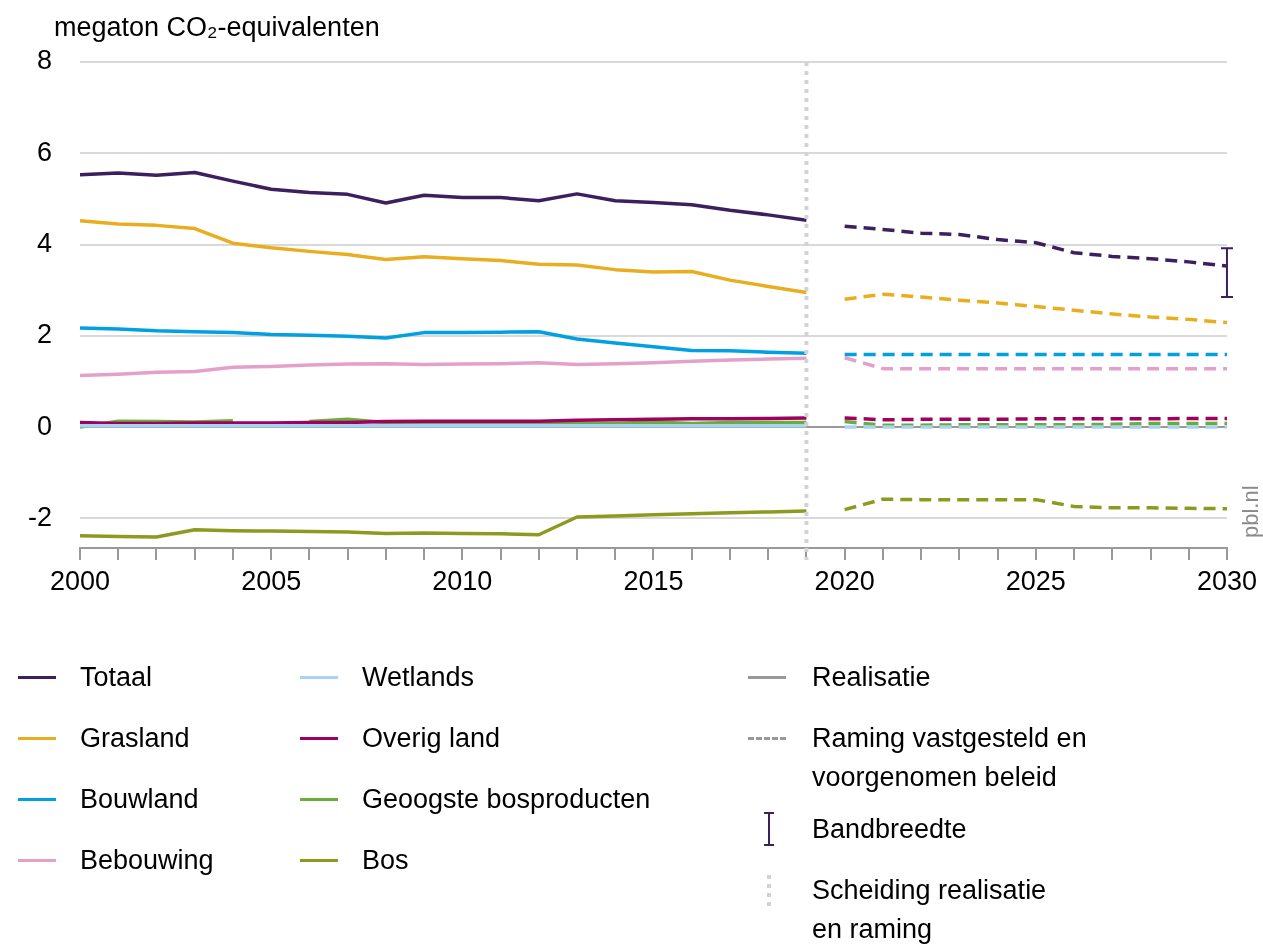  I want to click on text: Bandbreedte, so click(889, 829).